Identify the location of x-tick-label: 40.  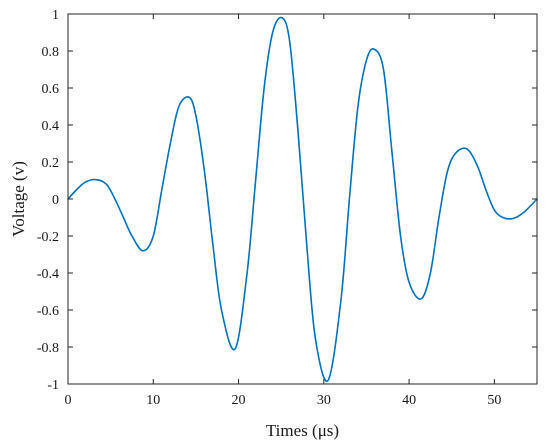
(409, 400).